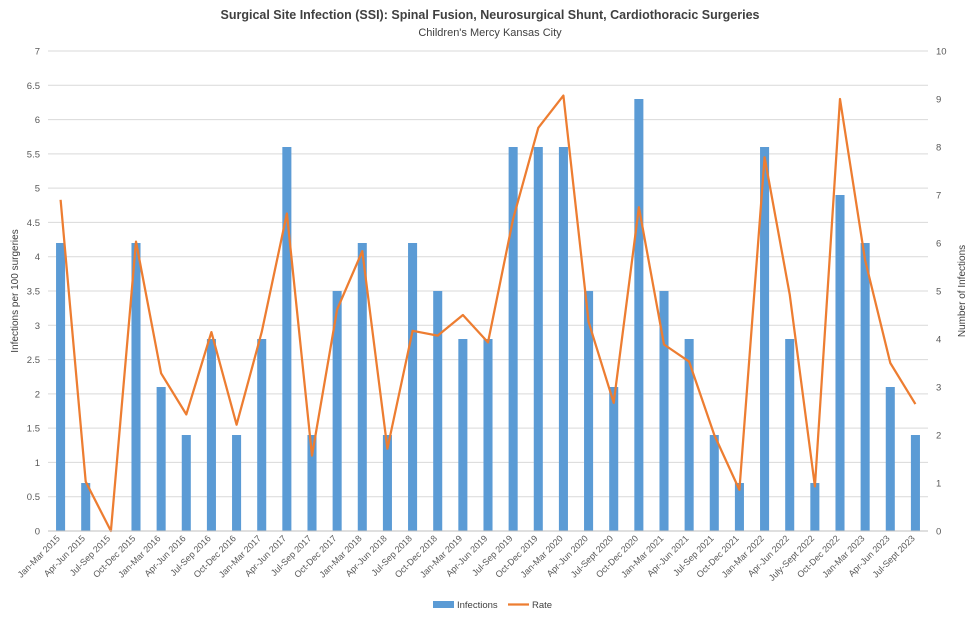 This screenshot has width=980, height=620. What do you see at coordinates (33, 497) in the screenshot?
I see `y-left-tick-label: 0.5` at bounding box center [33, 497].